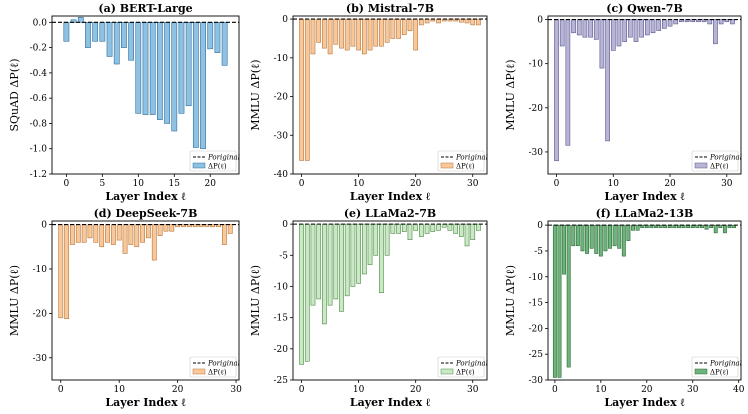  I want to click on y-tick-label: -0.4, so click(39, 74).